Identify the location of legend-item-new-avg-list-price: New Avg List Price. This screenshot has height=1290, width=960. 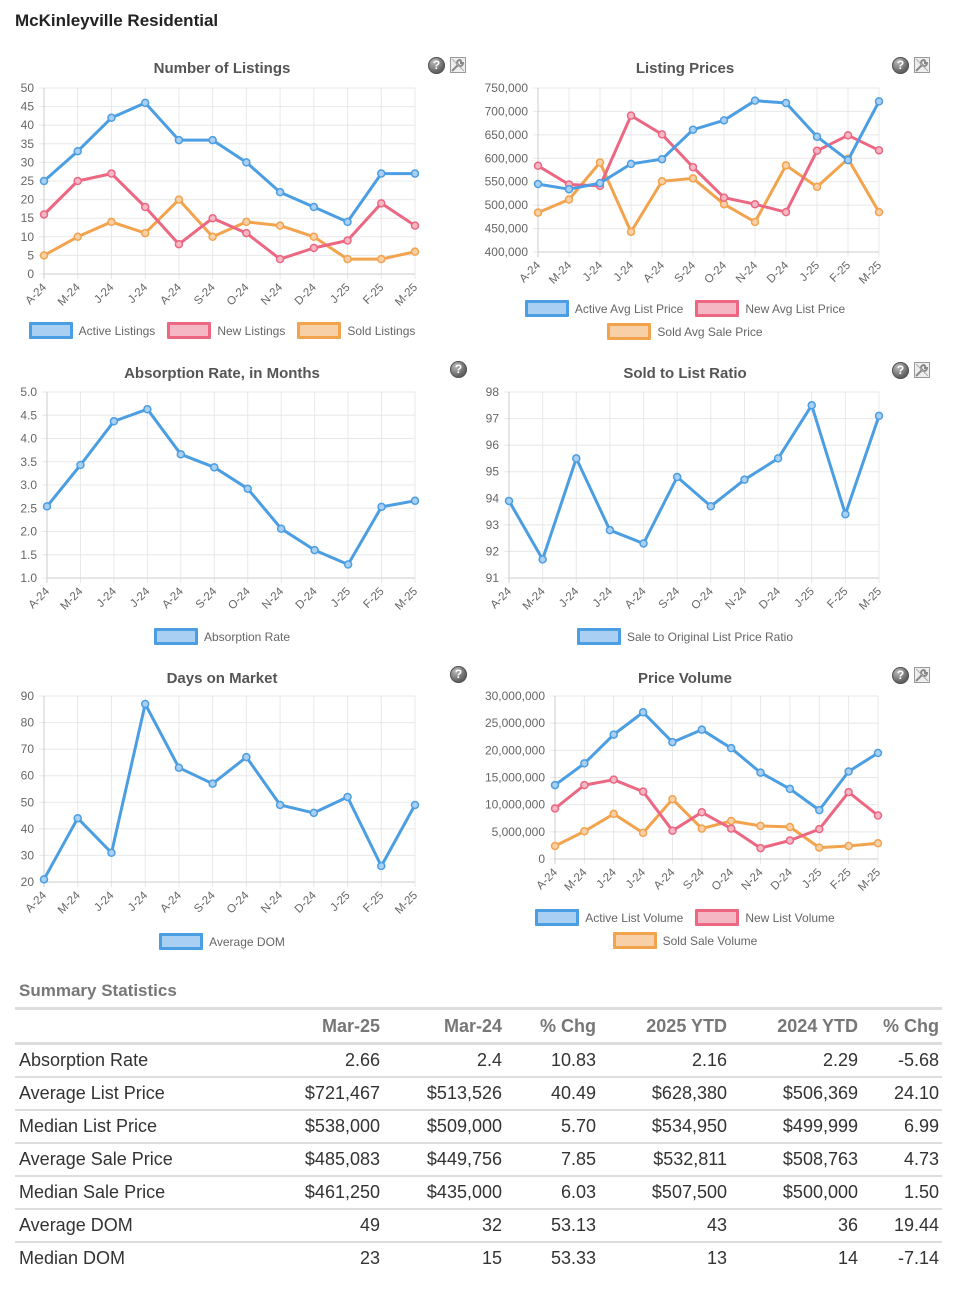
(770, 308).